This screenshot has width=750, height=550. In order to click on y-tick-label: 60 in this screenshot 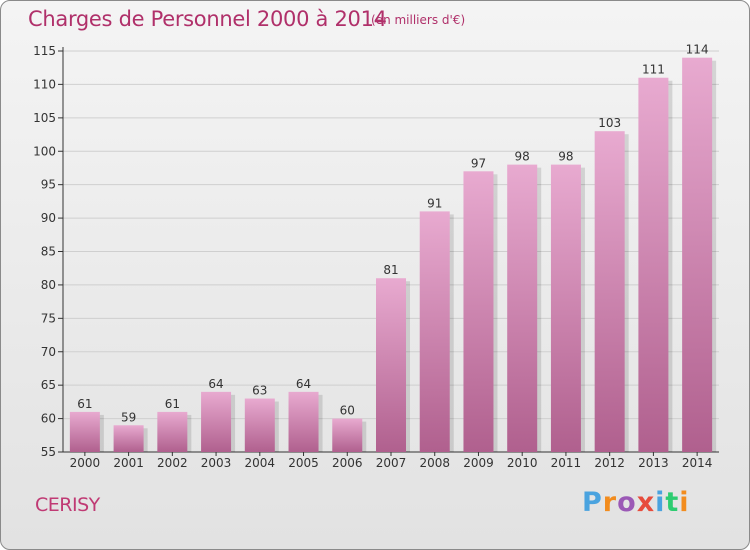, I will do `click(48, 419)`.